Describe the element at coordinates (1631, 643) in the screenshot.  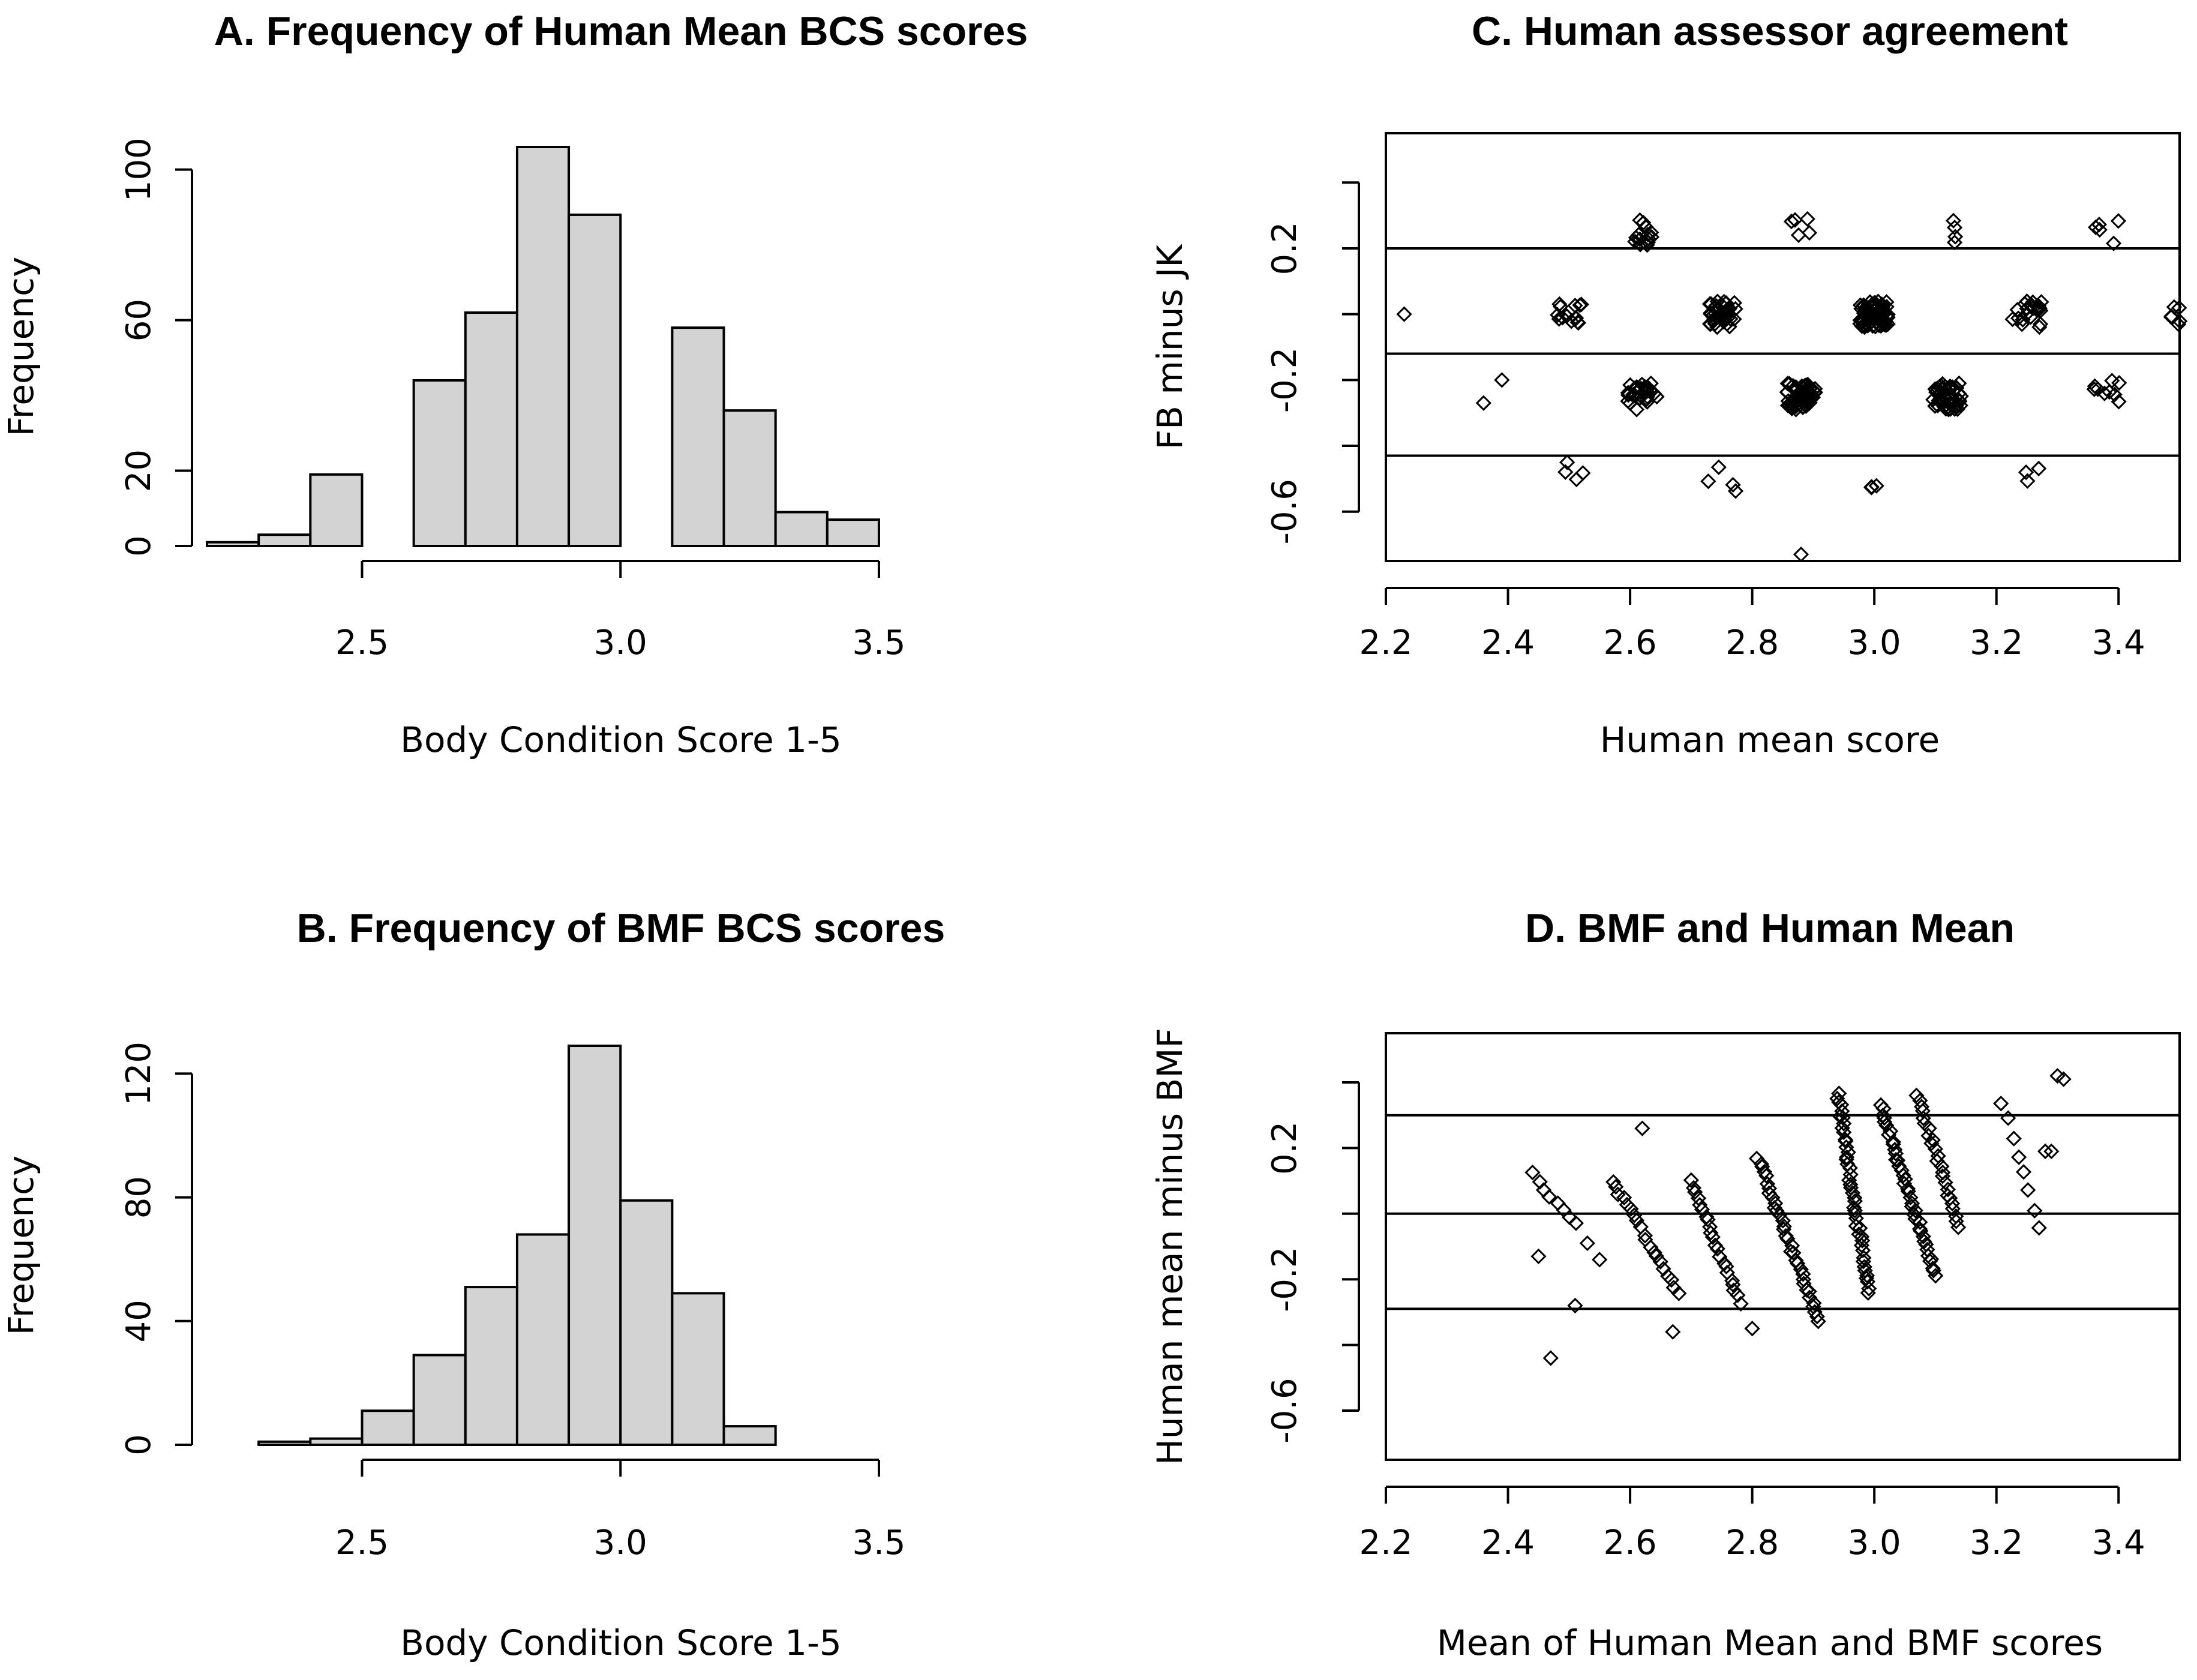
I see `x-tick-label: 2.6` at that location.